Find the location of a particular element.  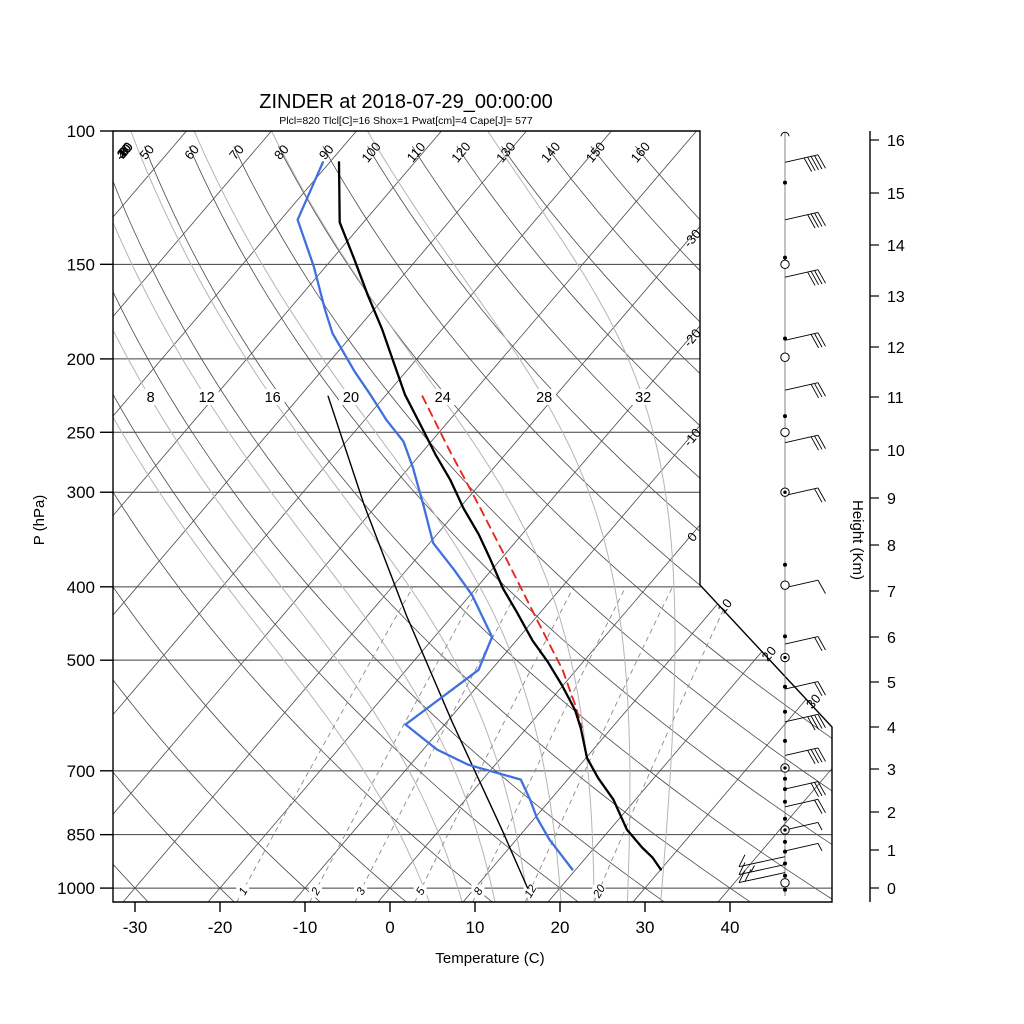

svg-text: 1 is located at coordinates (891, 851).